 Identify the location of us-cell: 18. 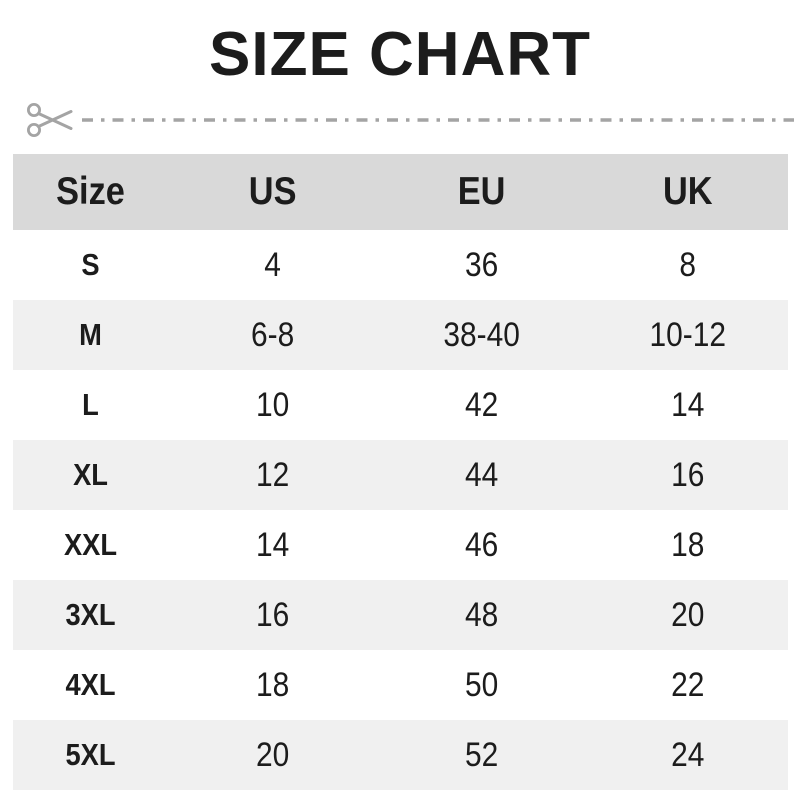
(272, 684).